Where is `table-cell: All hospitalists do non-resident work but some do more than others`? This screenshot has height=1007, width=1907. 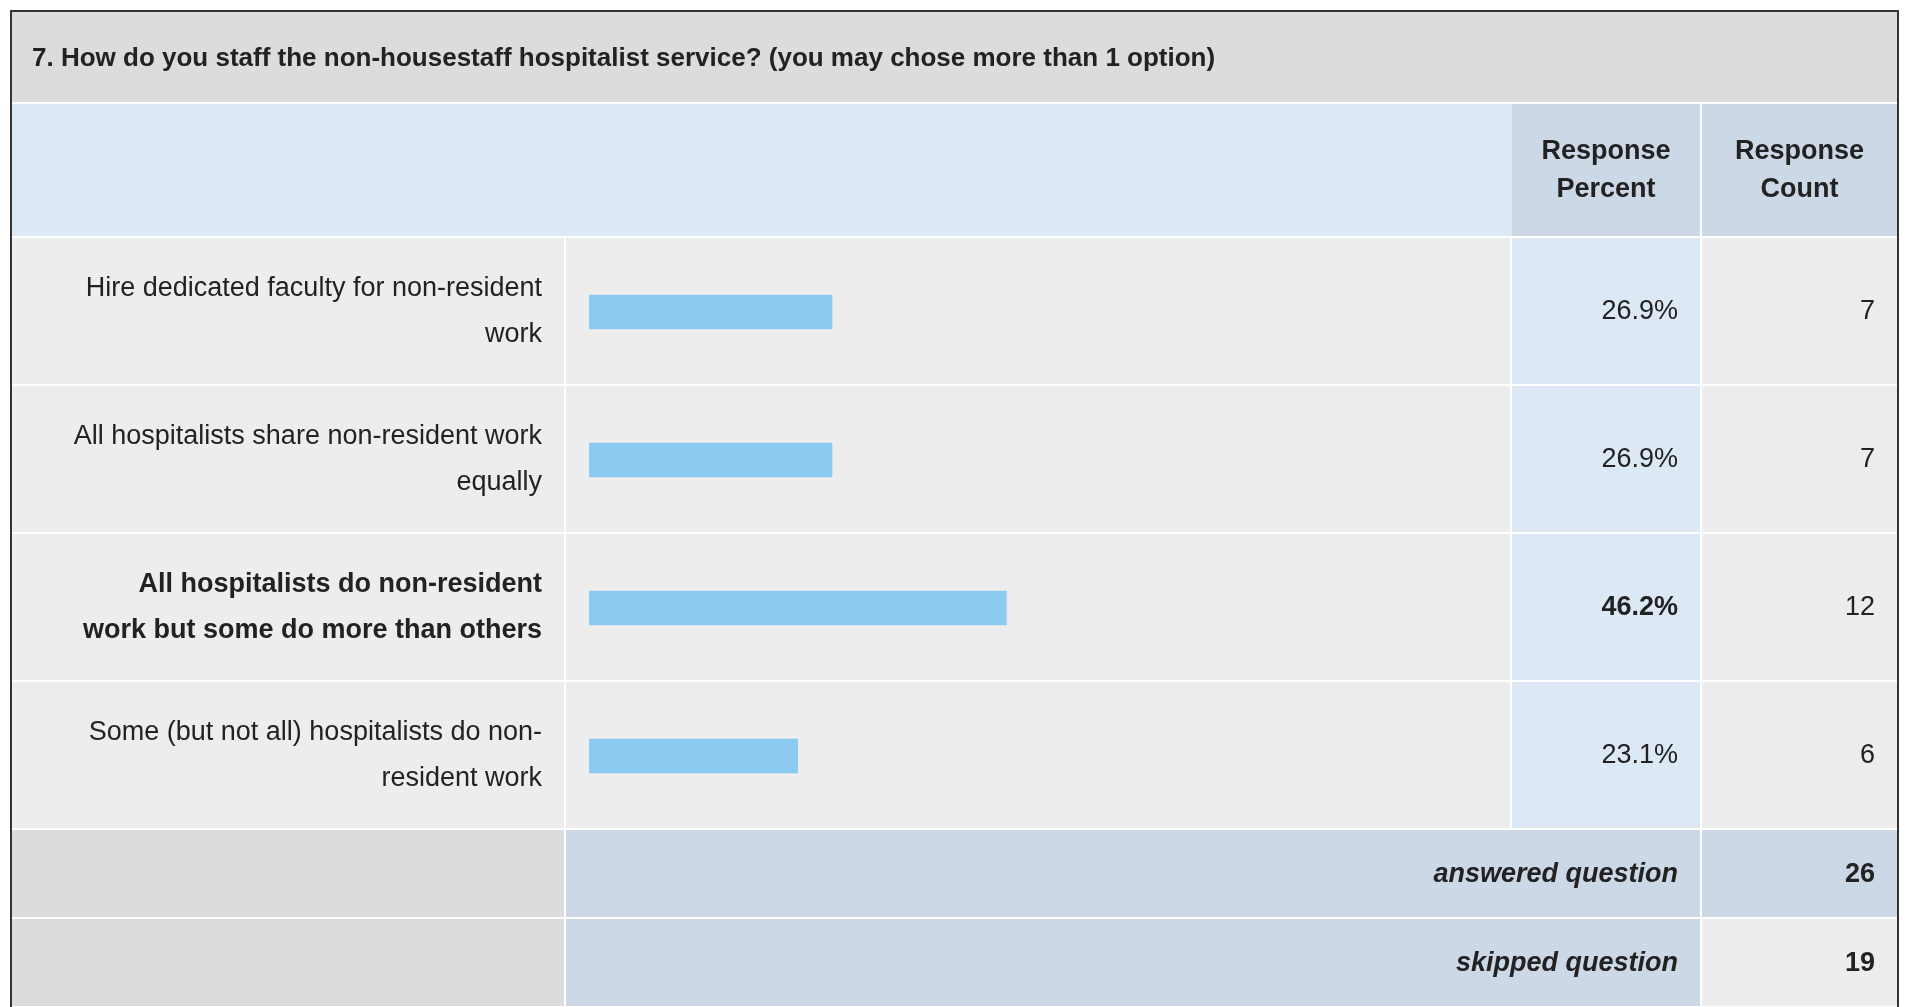 table-cell: All hospitalists do non-resident work but some do more than others is located at coordinates (289, 608).